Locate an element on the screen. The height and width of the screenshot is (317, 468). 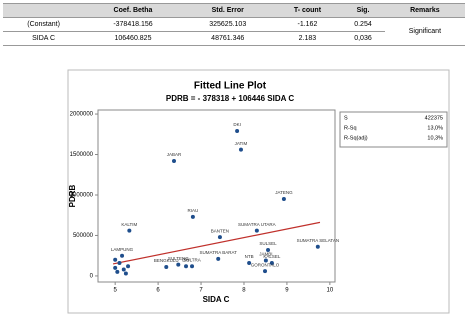
stat-value: 10,3% is located at coordinates (435, 138).